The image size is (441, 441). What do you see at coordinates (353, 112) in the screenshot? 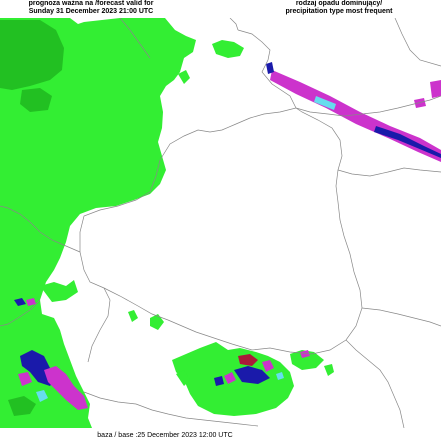
I see `mixed-precip-northeast-band` at bounding box center [353, 112].